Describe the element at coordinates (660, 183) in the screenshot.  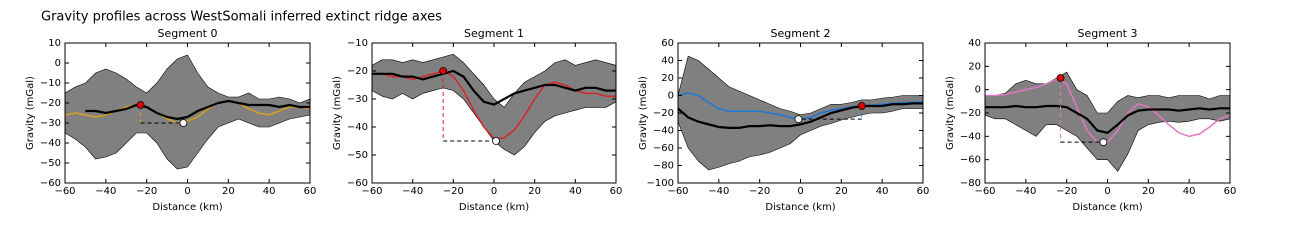
I see `y-tick-label: −100` at that location.